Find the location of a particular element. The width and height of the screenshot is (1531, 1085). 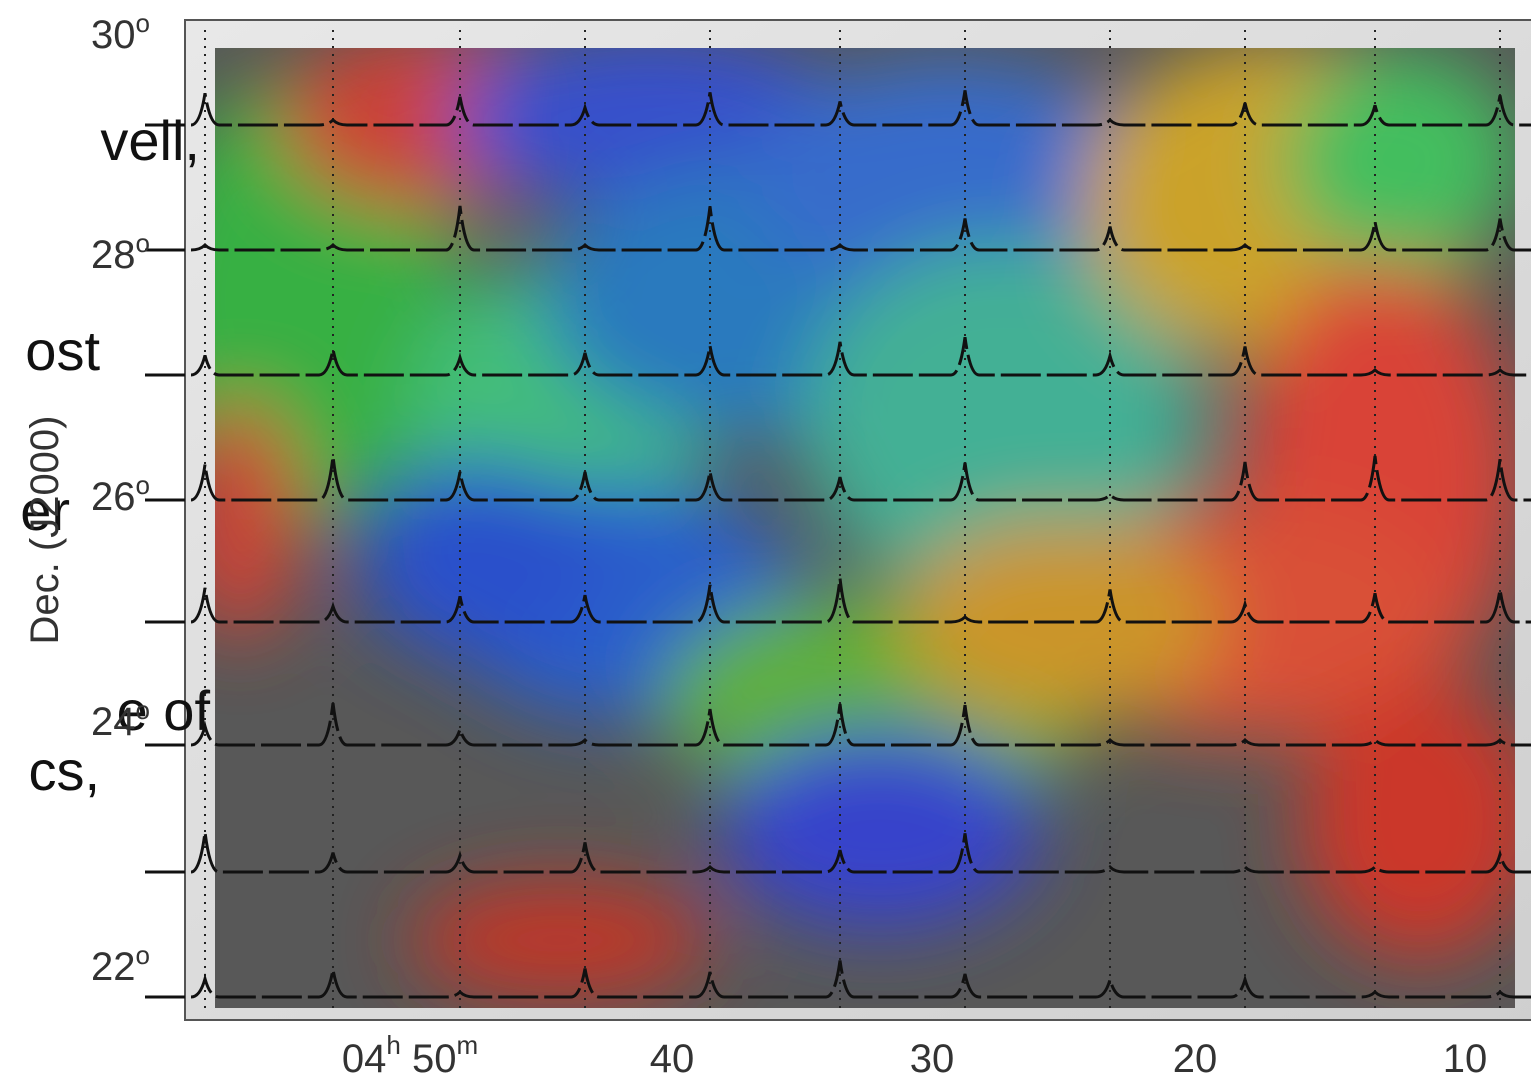

y-axis-title: Dec. (J2000) is located at coordinates (45, 530).